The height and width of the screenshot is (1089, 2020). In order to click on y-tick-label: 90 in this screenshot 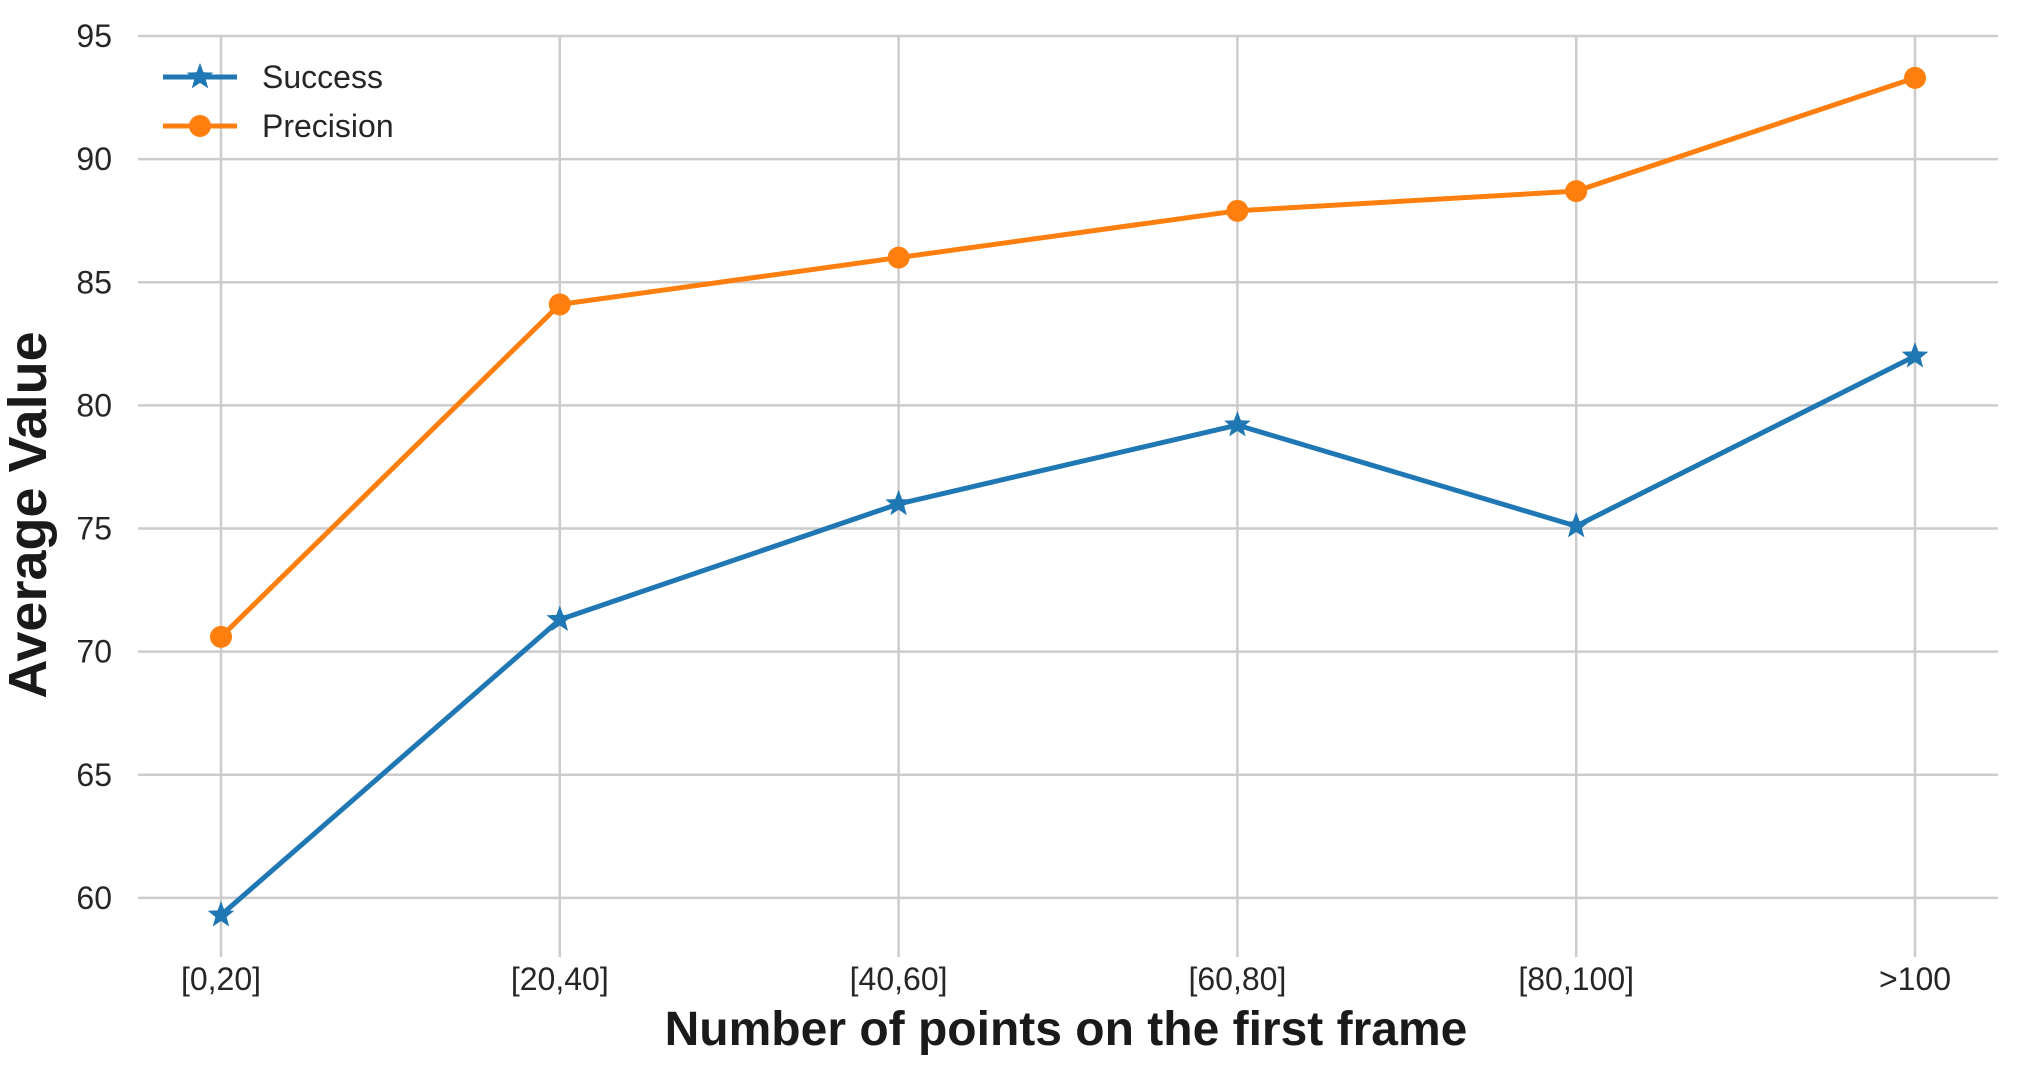, I will do `click(94, 159)`.